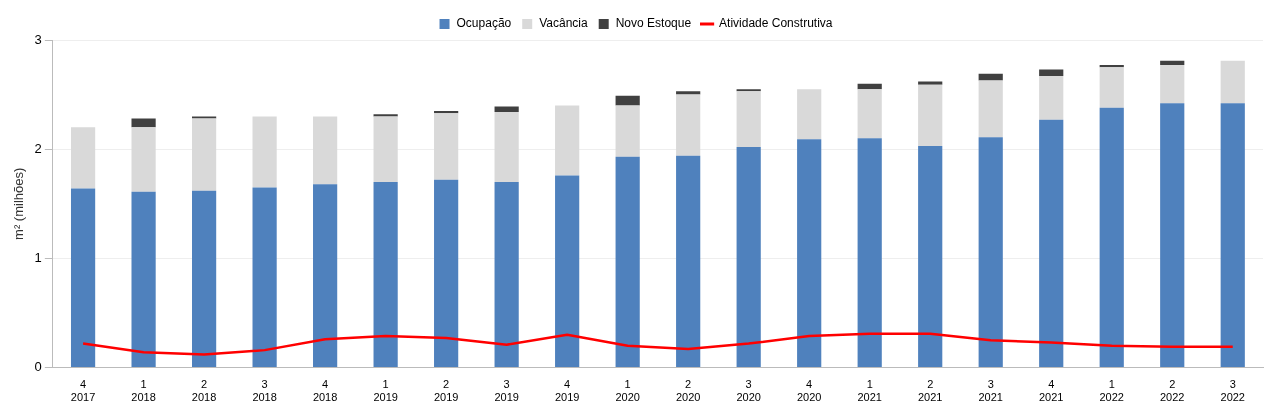 This screenshot has width=1281, height=416. Describe the element at coordinates (506, 391) in the screenshot. I see `x-tick-label: 3 2019` at that location.